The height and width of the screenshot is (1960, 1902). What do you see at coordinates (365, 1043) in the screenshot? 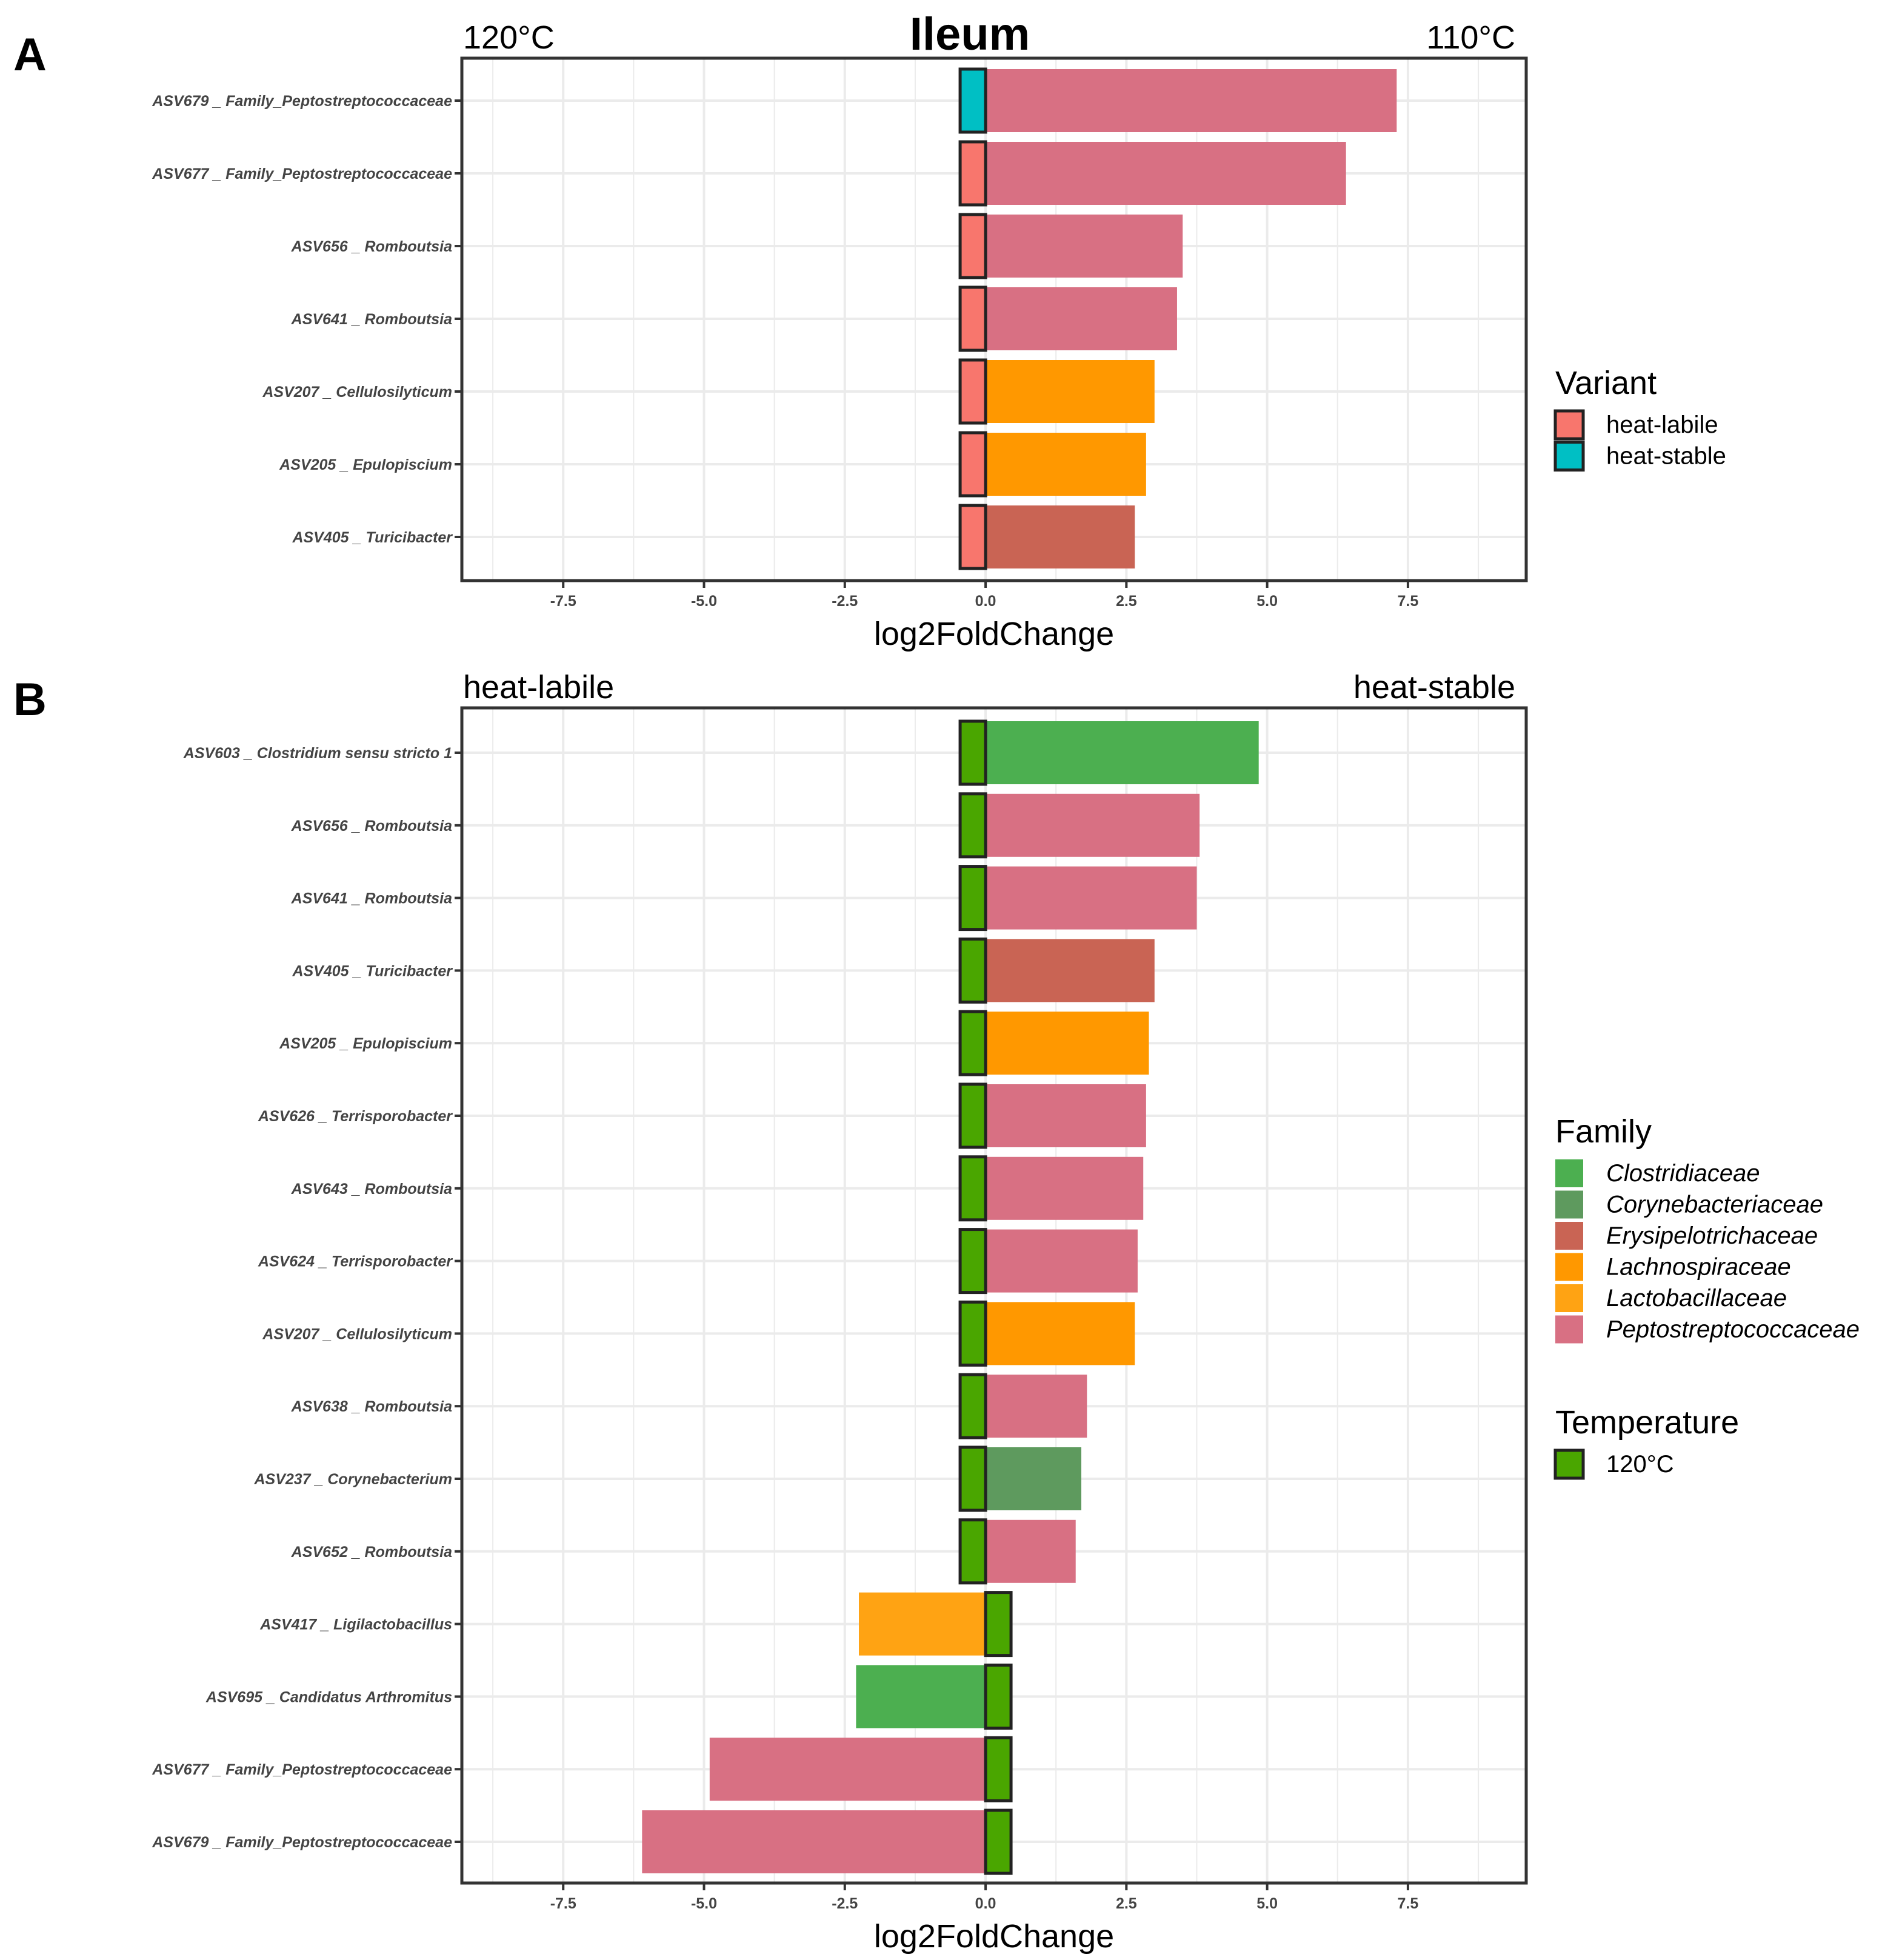
I see `y-tick-label: ASV205 _ Epulopiscium` at bounding box center [365, 1043].